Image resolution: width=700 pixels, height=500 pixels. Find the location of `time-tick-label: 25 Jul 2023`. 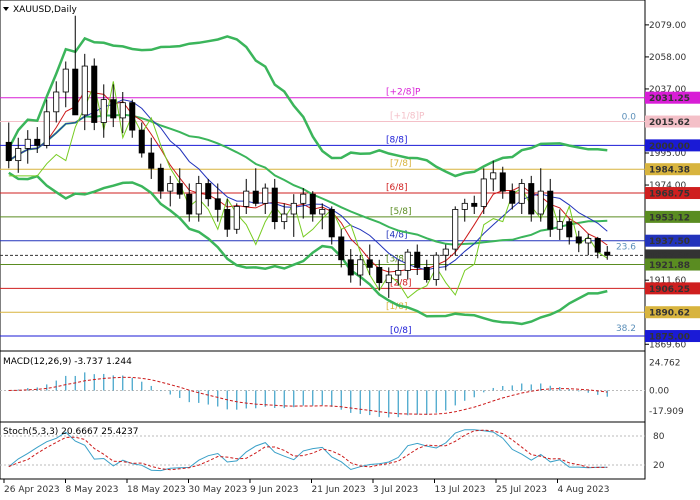

time-tick-label: 25 Jul 2023 is located at coordinates (521, 490).